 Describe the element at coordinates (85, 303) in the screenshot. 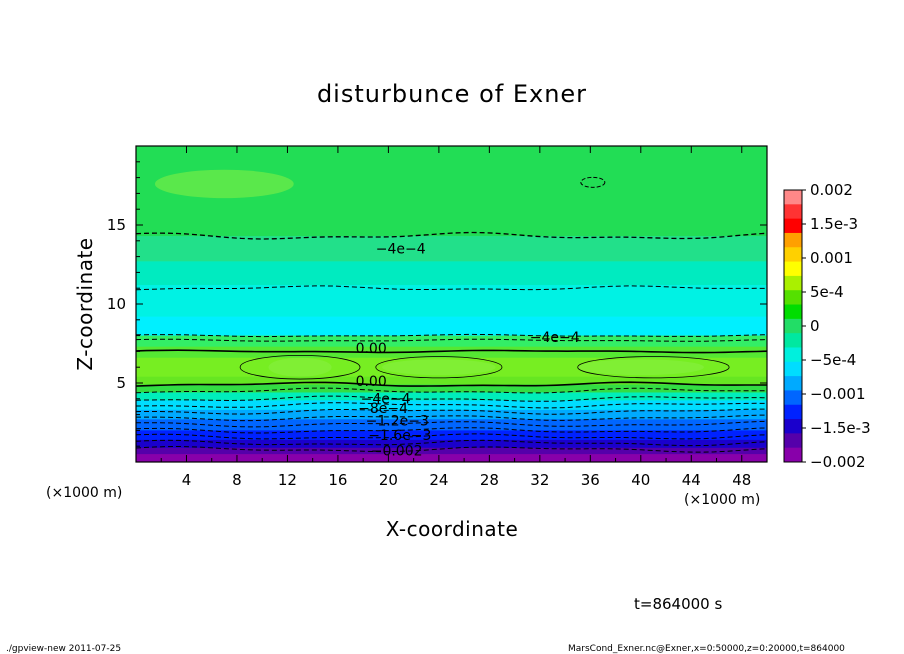

I see `y-axis-title: Z-coordinate` at that location.